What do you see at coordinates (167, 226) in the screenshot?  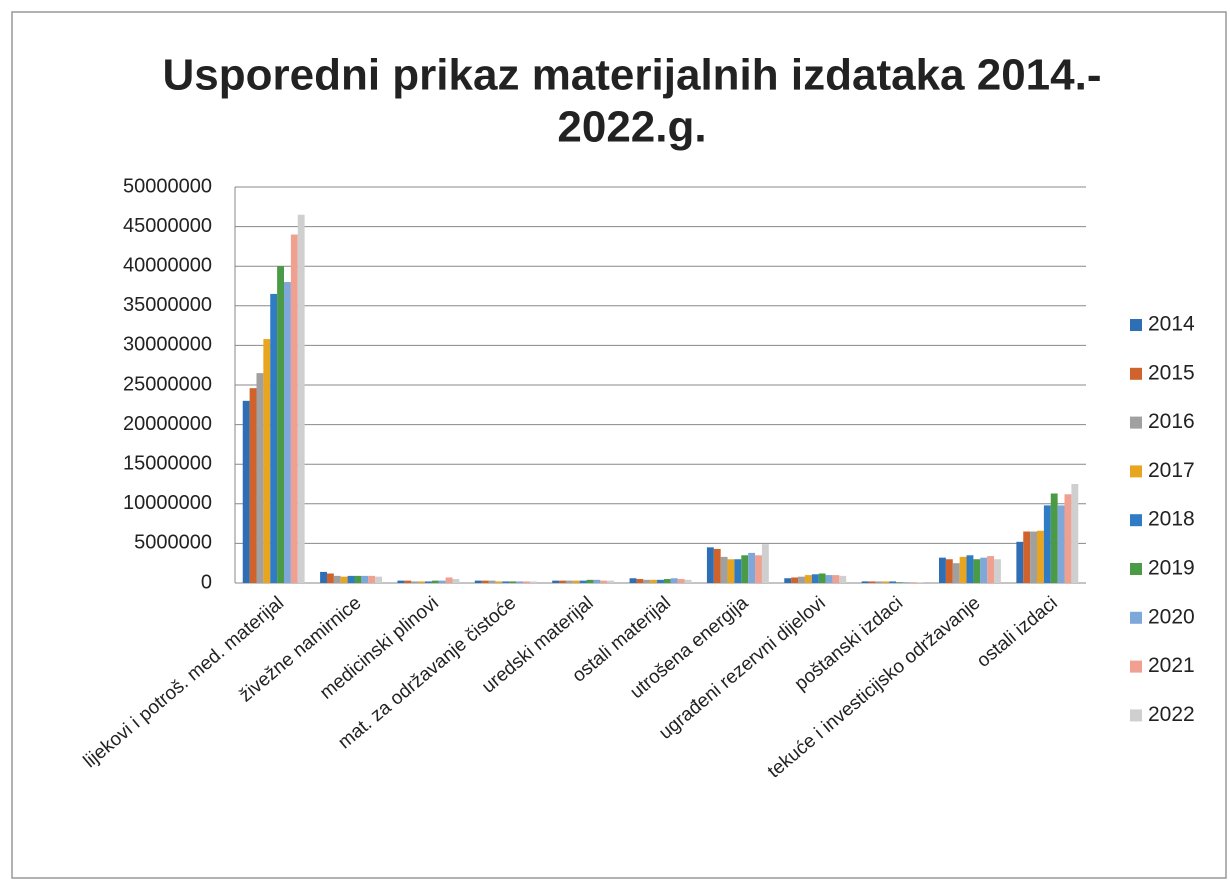 I see `y-tick-label: 45000000` at bounding box center [167, 226].